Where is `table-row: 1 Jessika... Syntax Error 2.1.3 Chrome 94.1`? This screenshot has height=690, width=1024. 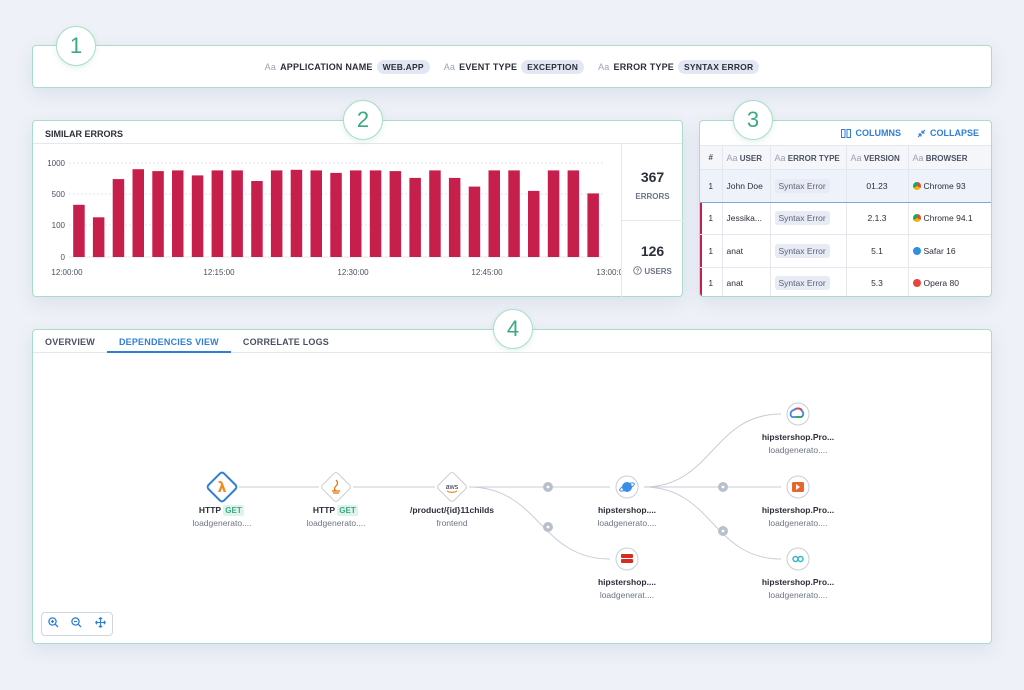 table-row: 1 Jessika... Syntax Error 2.1.3 Chrome 94.1 is located at coordinates (845, 218).